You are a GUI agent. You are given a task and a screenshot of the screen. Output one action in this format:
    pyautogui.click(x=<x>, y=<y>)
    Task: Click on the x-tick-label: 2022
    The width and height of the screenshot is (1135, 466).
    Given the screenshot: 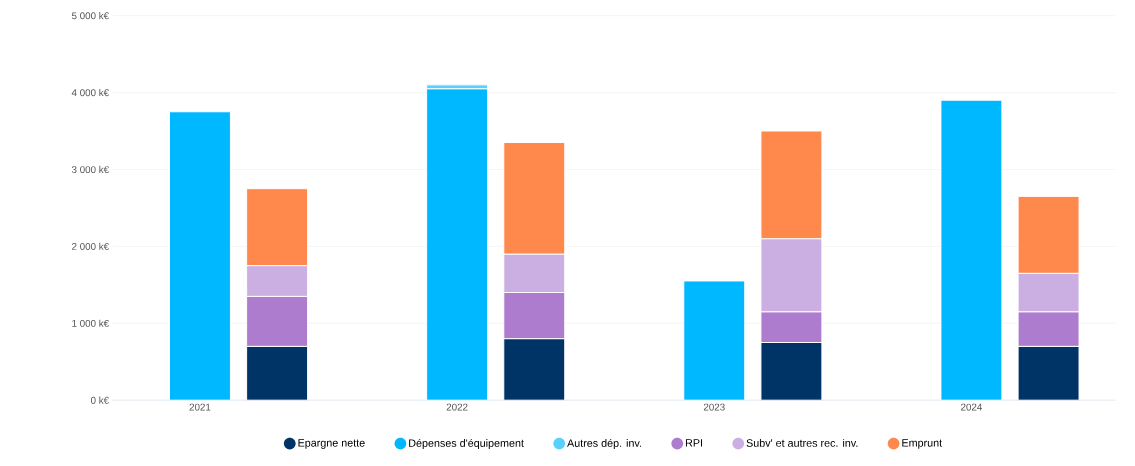 What is the action you would take?
    pyautogui.click(x=457, y=407)
    